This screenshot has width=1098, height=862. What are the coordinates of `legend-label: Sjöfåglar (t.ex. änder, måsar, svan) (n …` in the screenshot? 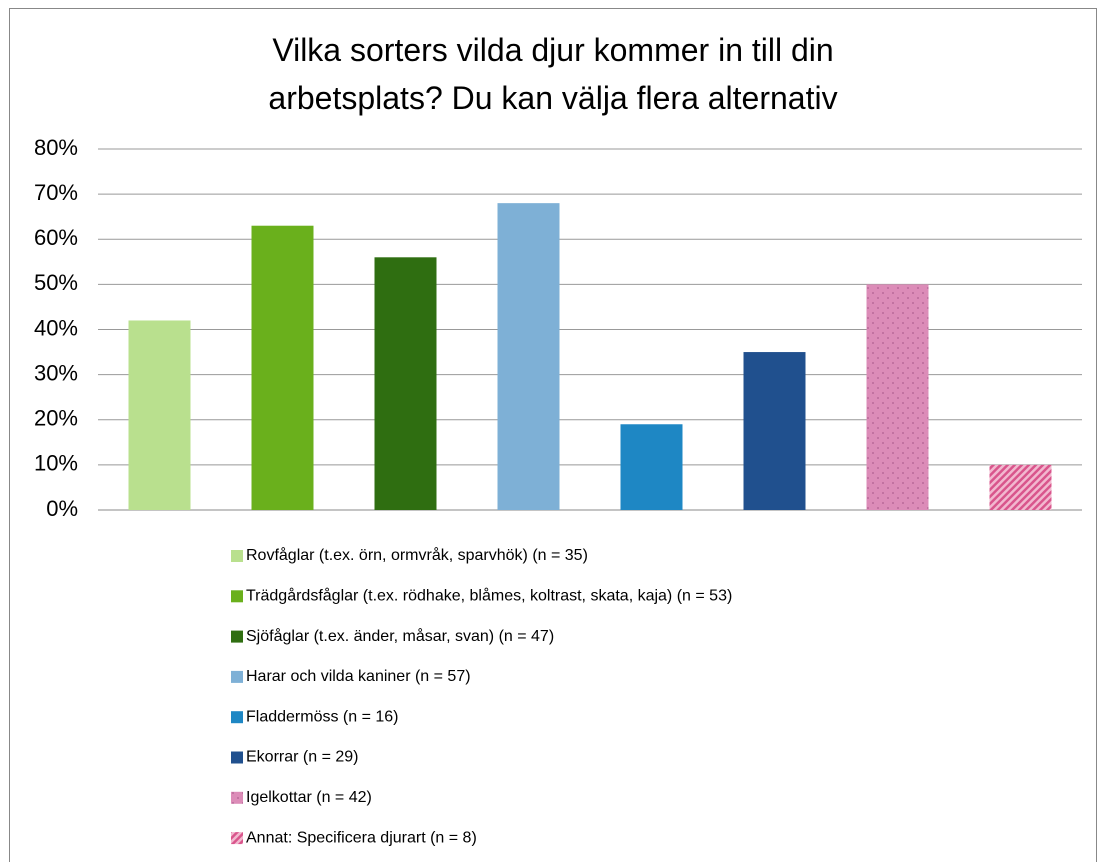 It's located at (400, 636).